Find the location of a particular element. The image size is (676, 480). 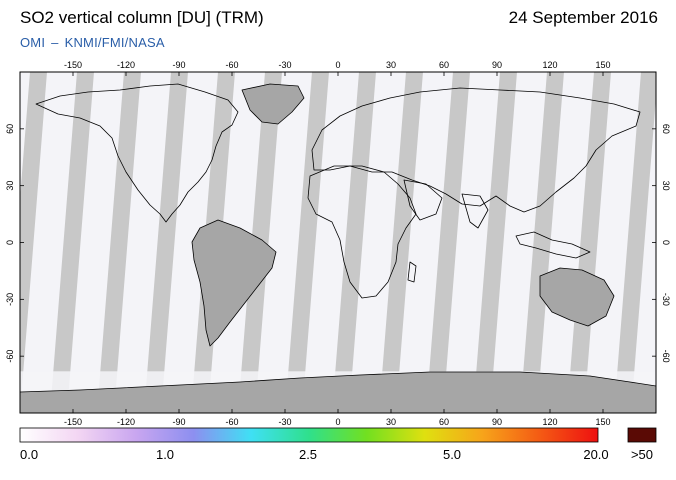

eurasia-outline is located at coordinates (476, 150).